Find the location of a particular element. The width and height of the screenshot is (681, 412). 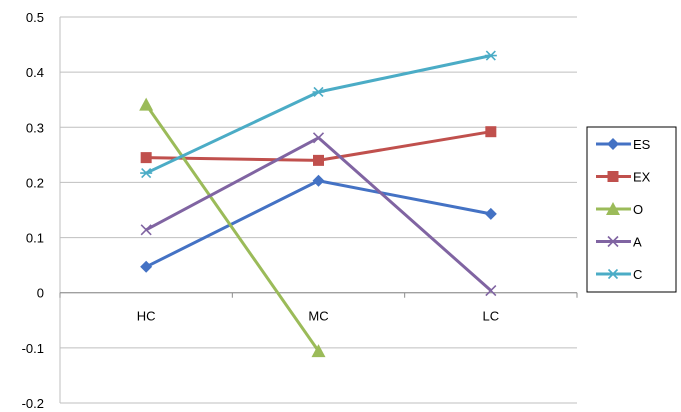

series-es is located at coordinates (318, 223).